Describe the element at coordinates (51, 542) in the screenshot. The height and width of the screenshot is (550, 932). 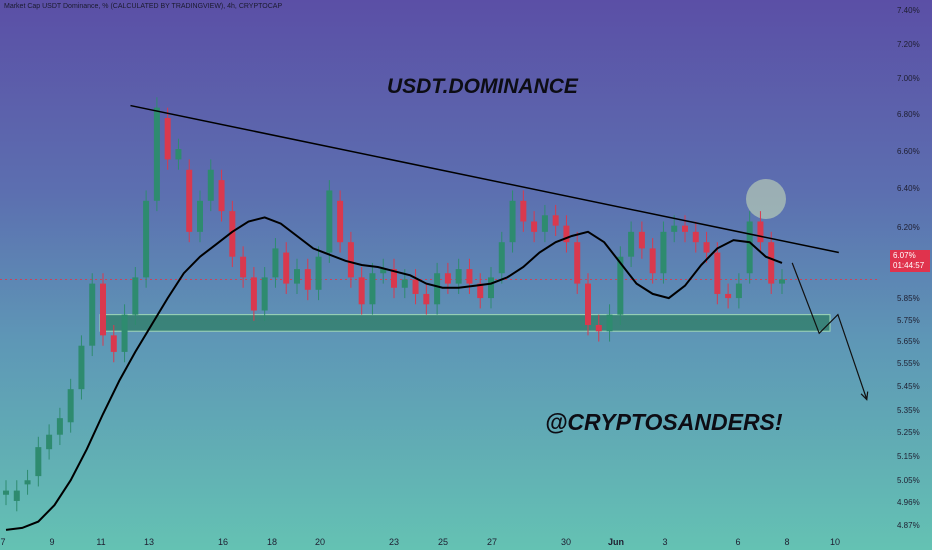
I see `x-tick-label: 9` at that location.